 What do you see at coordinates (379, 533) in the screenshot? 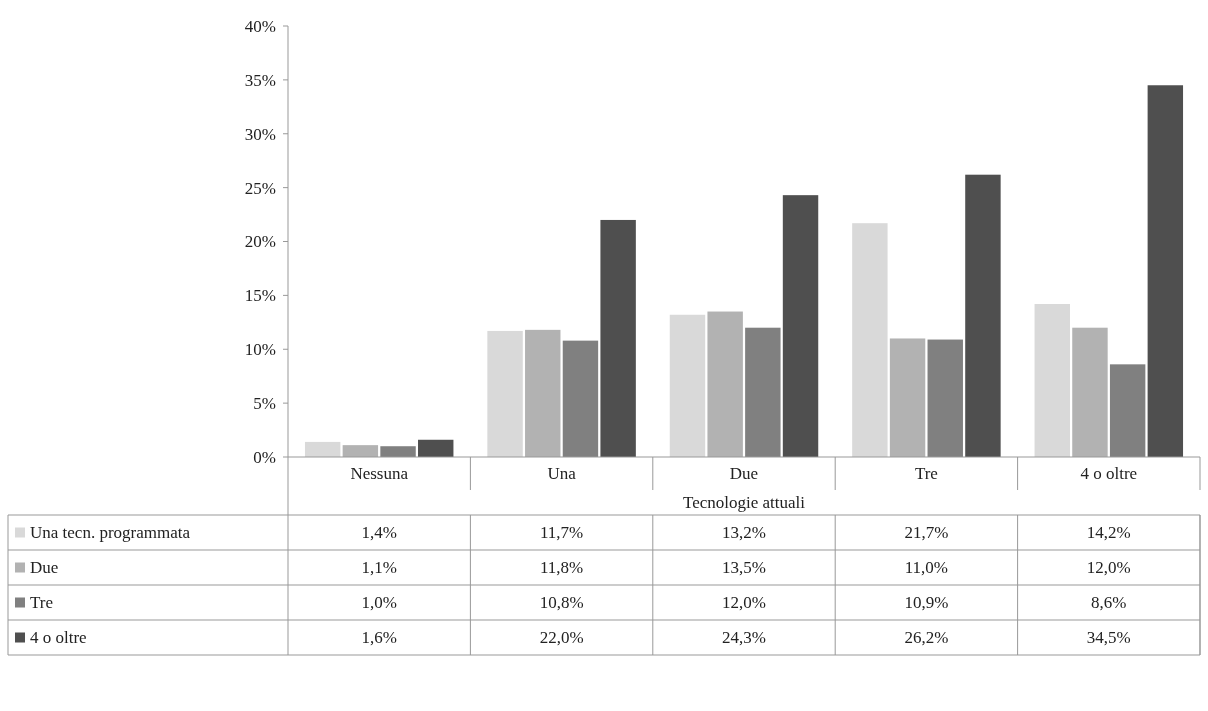
I see `data-label: 1,4%` at bounding box center [379, 533].